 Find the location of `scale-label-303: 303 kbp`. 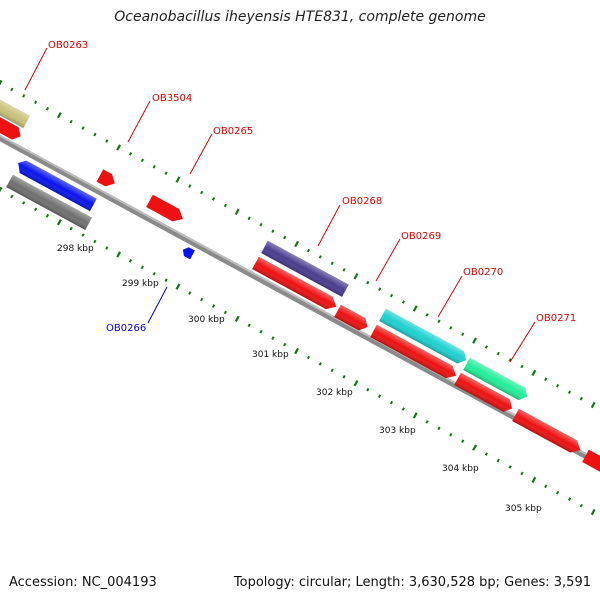

scale-label-303: 303 kbp is located at coordinates (397, 431).